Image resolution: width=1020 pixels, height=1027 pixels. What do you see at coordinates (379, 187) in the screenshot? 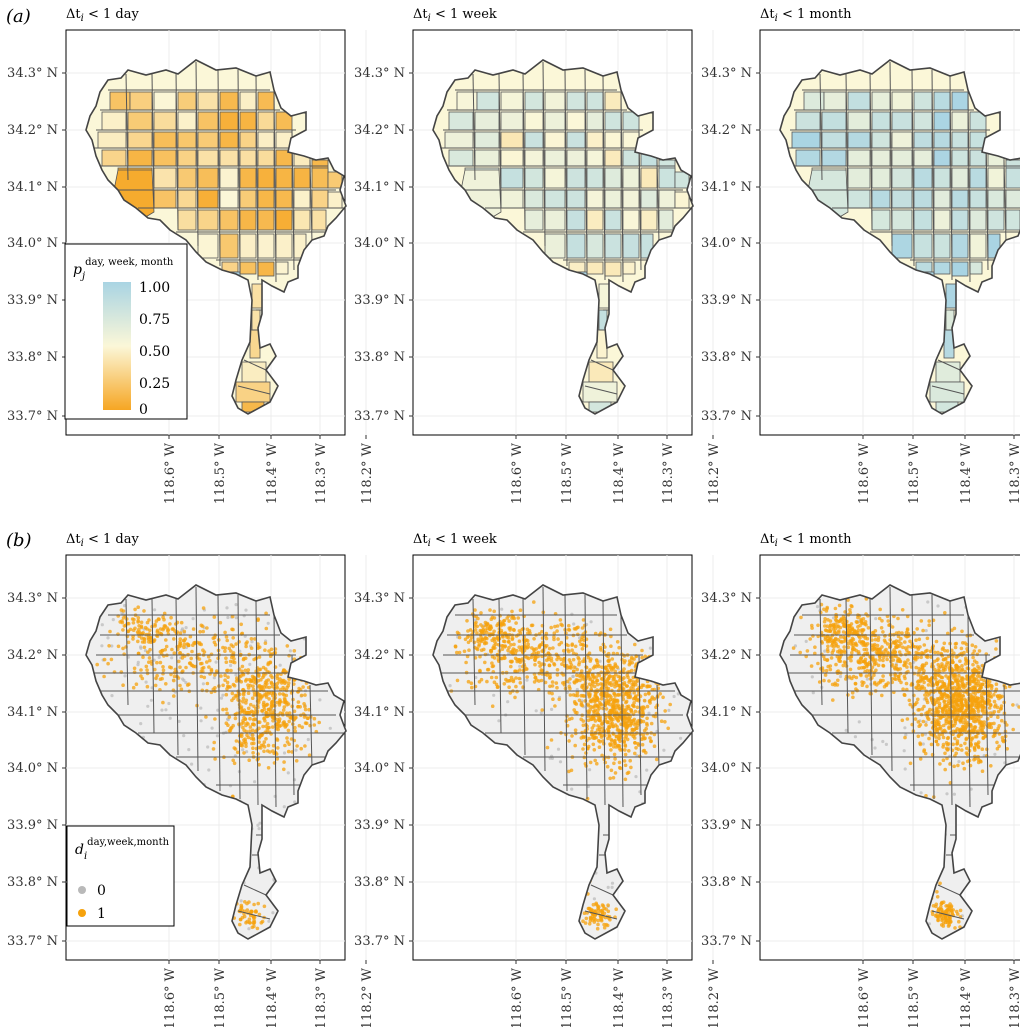
I see `lat-tick-label: 34.1° N` at bounding box center [379, 187].